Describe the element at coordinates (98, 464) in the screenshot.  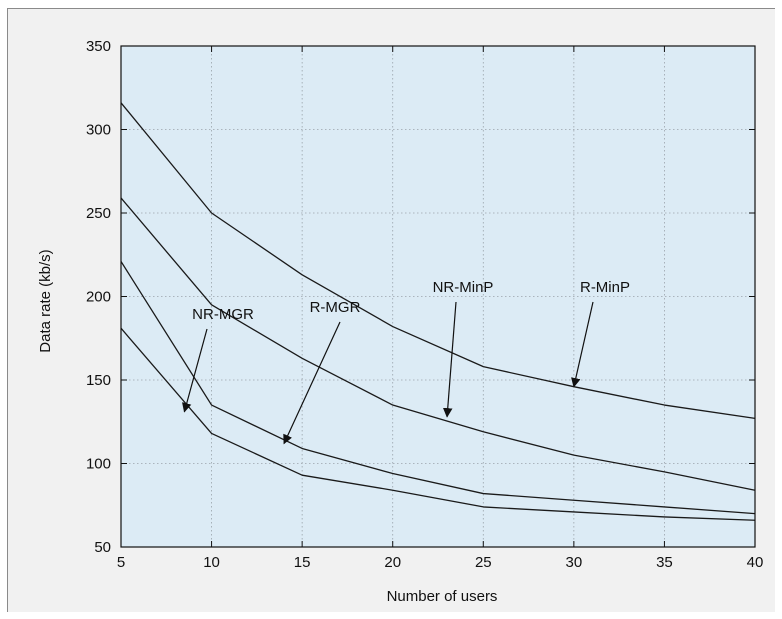
I see `y-tick-label: 100` at that location.